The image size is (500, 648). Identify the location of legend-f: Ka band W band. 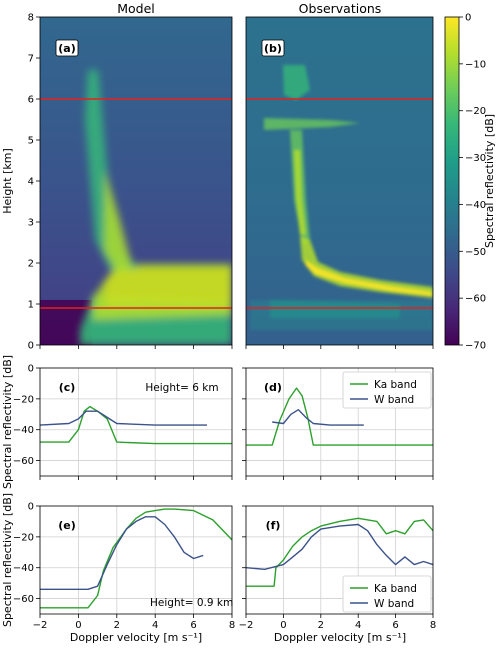
(387, 594).